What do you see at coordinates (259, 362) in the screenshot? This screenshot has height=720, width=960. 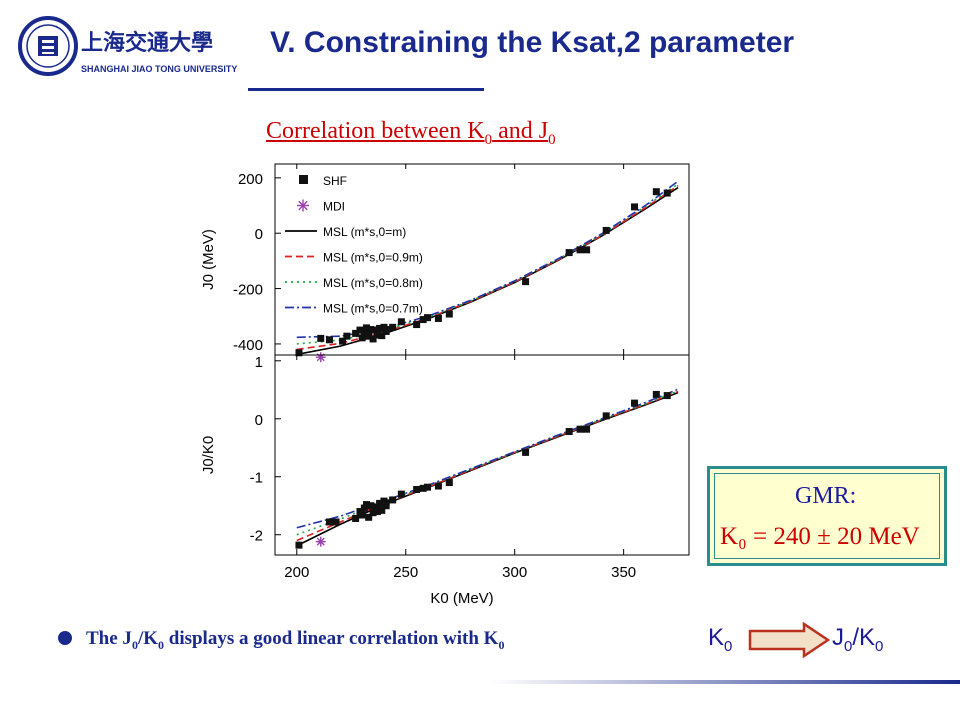 I see `y-tick-label: 1` at bounding box center [259, 362].